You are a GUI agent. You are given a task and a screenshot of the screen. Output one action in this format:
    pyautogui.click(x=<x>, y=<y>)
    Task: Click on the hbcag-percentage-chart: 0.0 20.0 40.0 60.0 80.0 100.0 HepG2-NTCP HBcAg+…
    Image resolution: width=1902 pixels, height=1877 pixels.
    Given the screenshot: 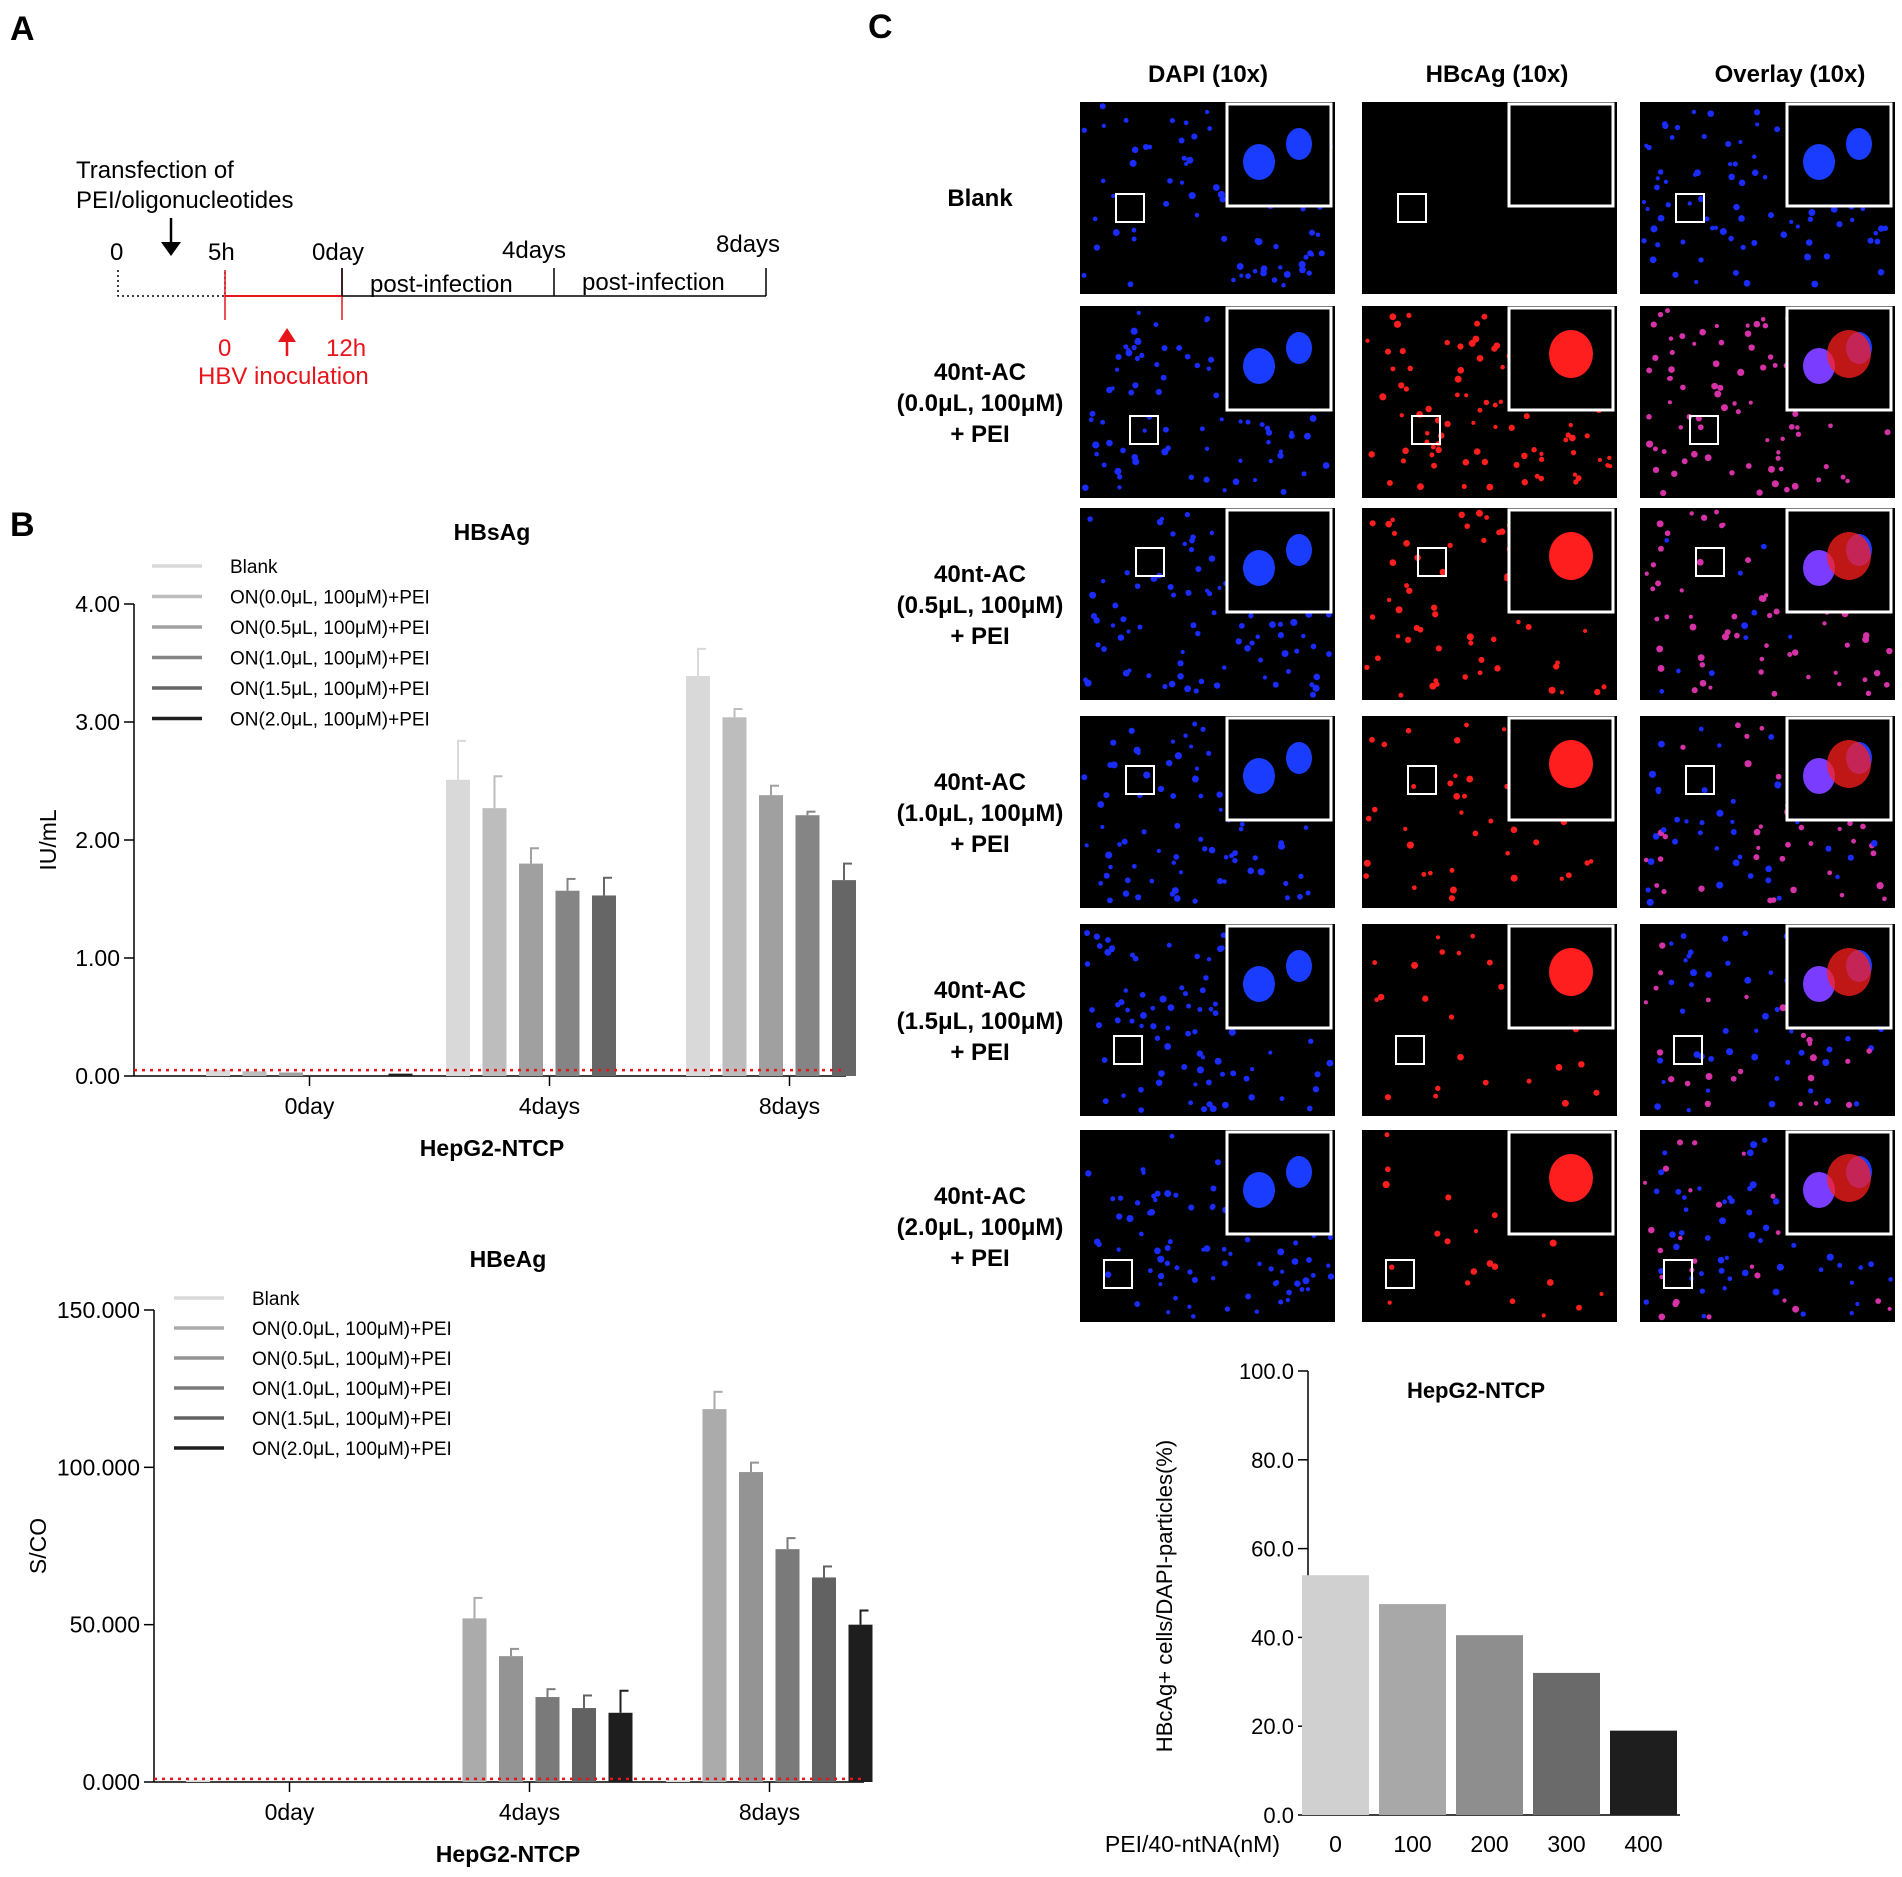 What is the action you would take?
    pyautogui.click(x=1392, y=1608)
    